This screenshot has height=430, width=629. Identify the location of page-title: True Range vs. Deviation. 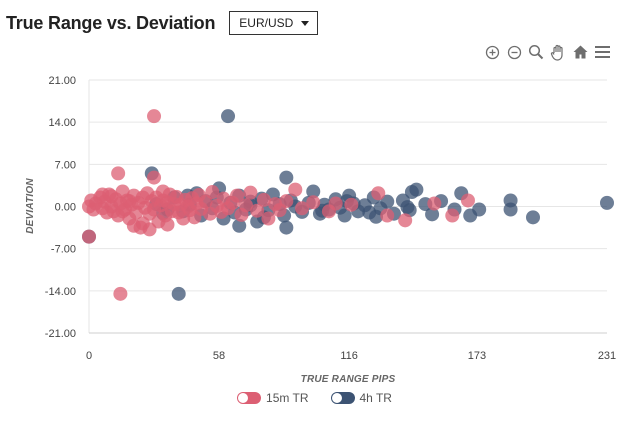
(111, 22).